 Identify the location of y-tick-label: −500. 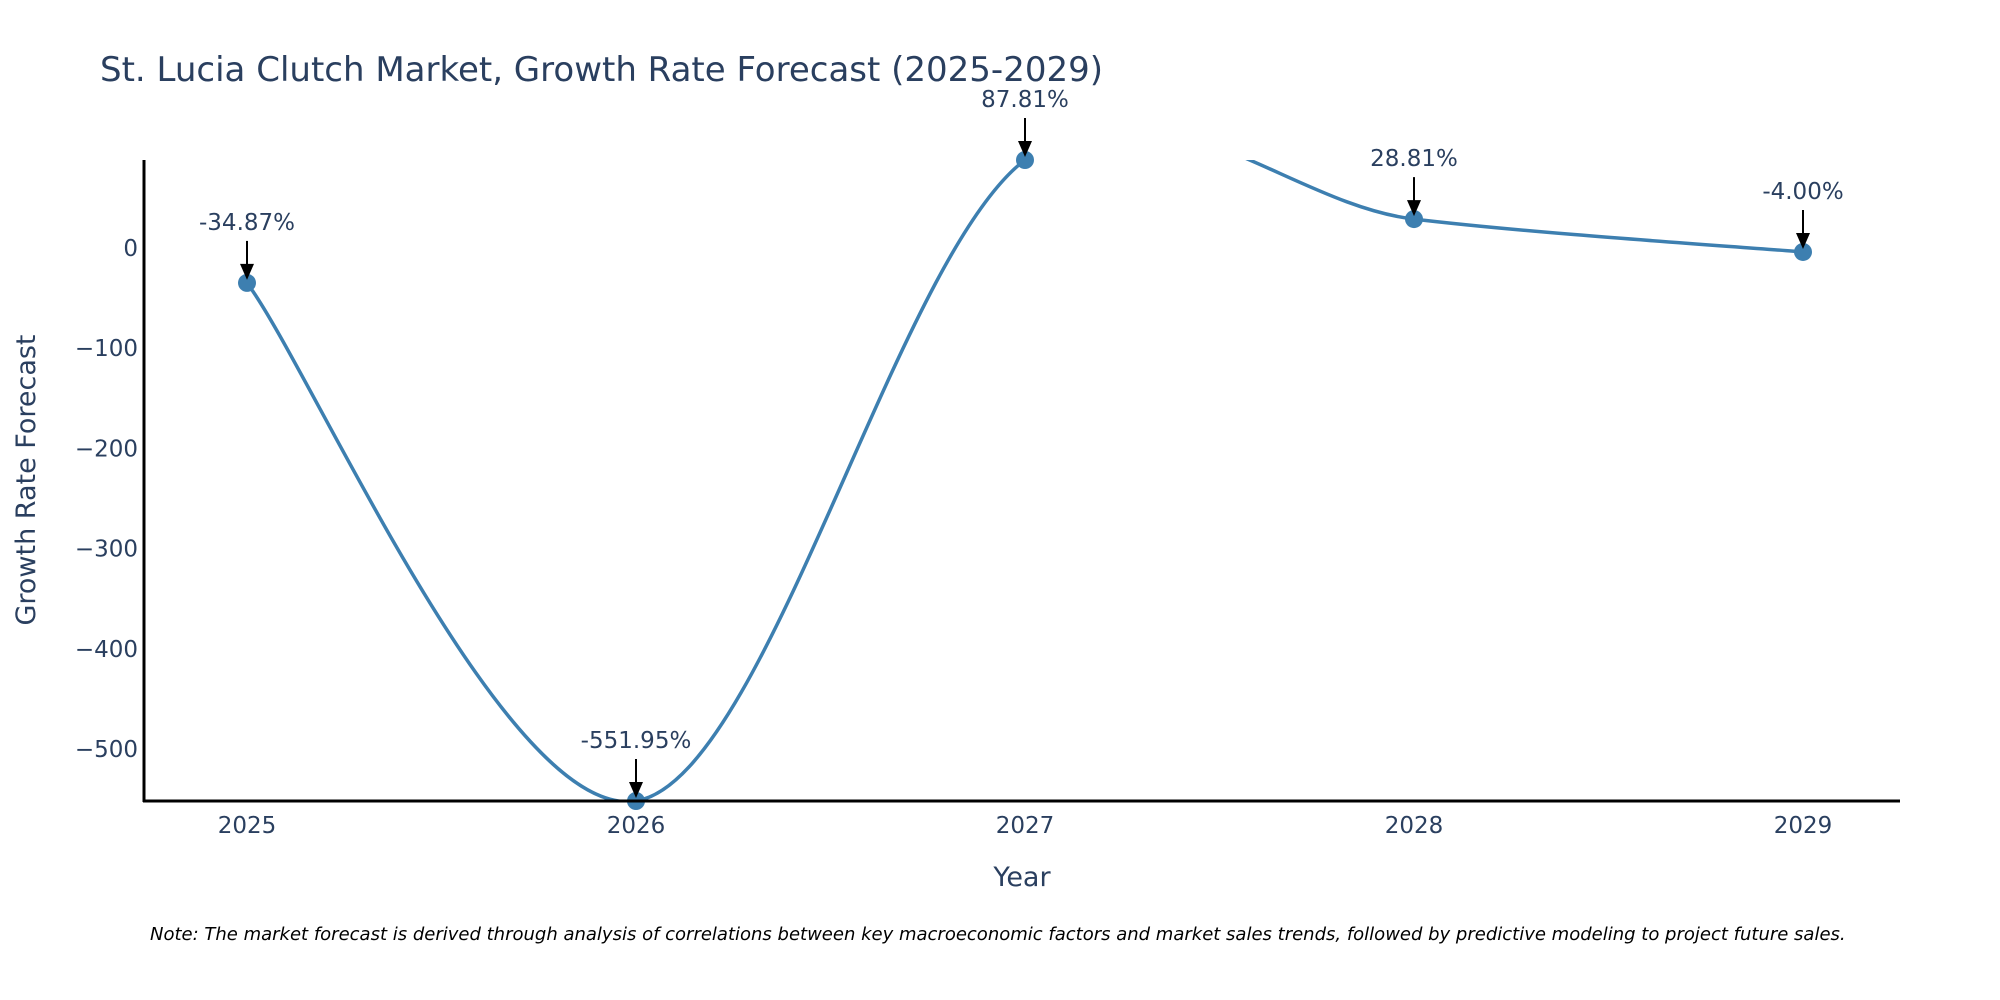
(106, 750).